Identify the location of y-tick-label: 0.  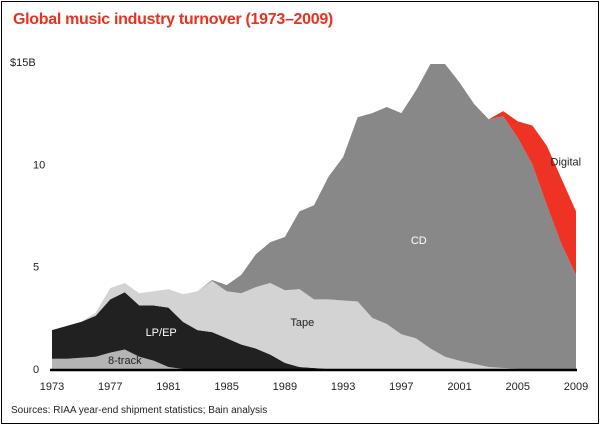
(36, 370).